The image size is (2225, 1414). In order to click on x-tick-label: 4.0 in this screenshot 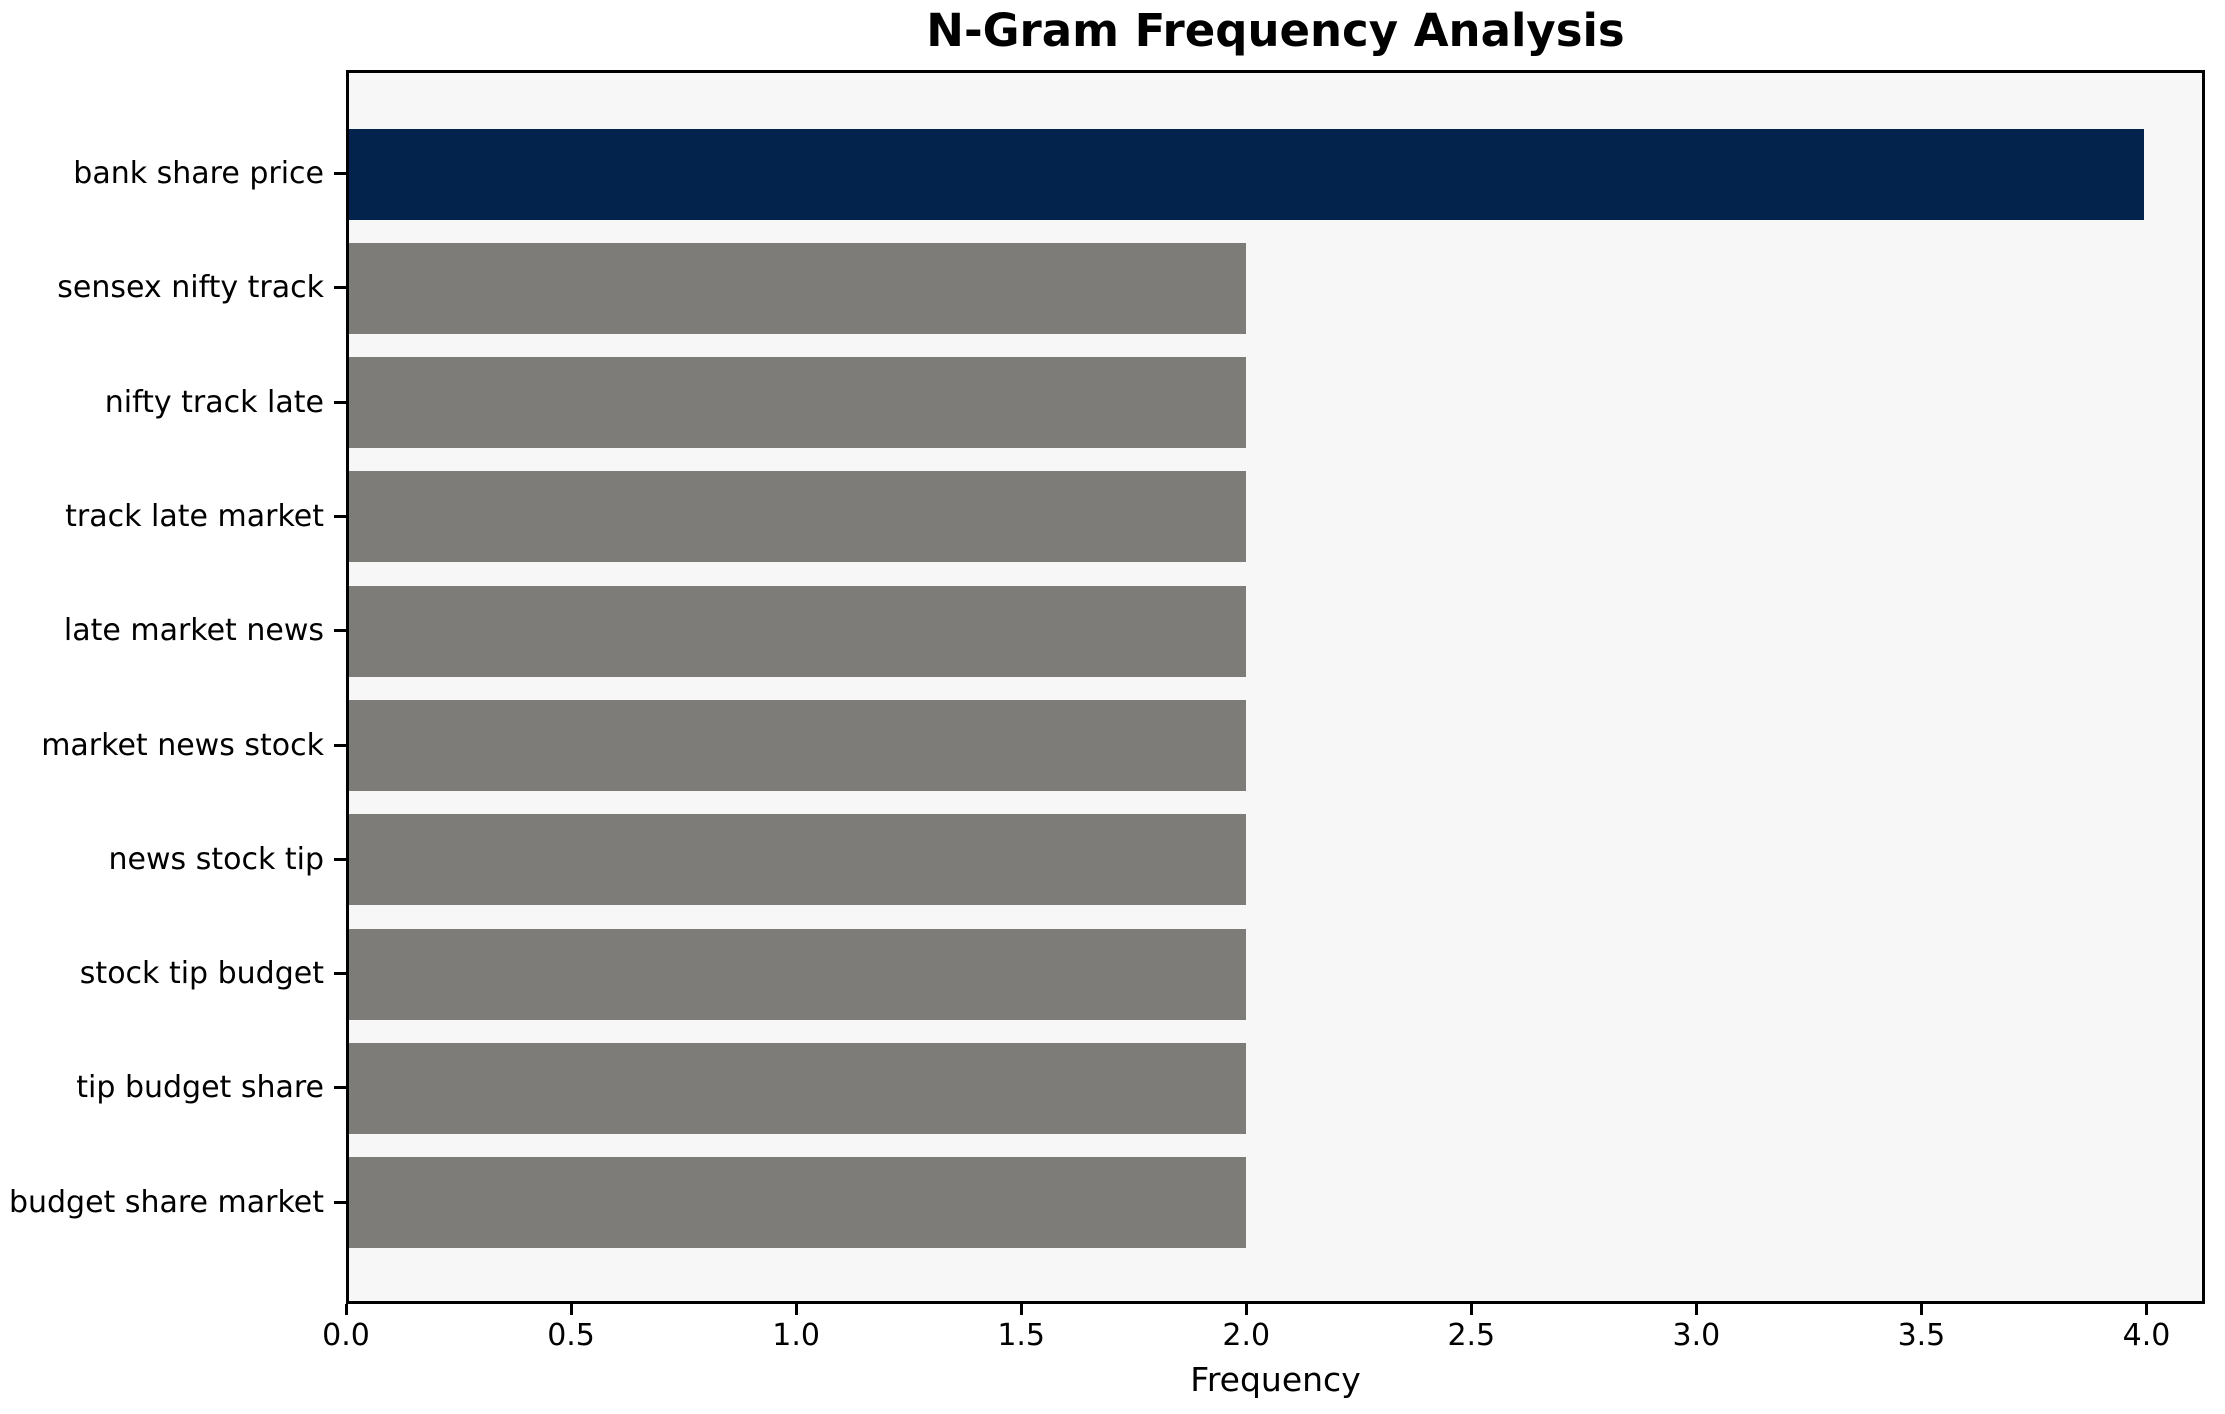, I will do `click(2146, 1335)`.